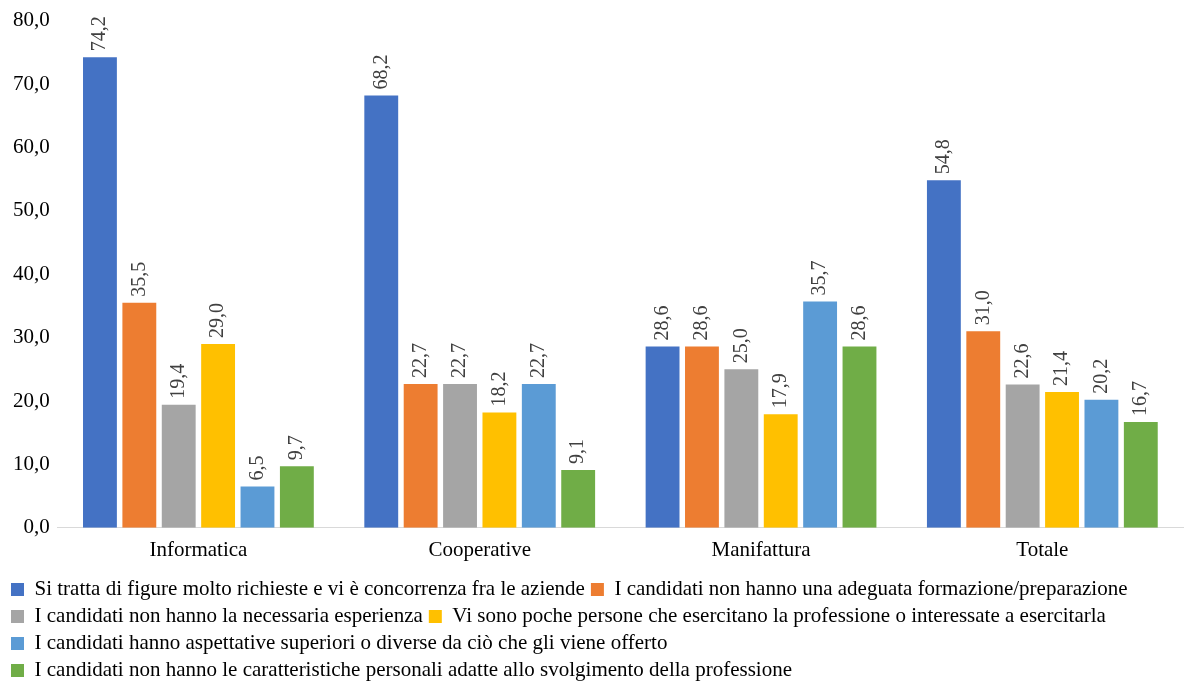  Describe the element at coordinates (31, 272) in the screenshot. I see `y-tick-label: 40,0` at that location.